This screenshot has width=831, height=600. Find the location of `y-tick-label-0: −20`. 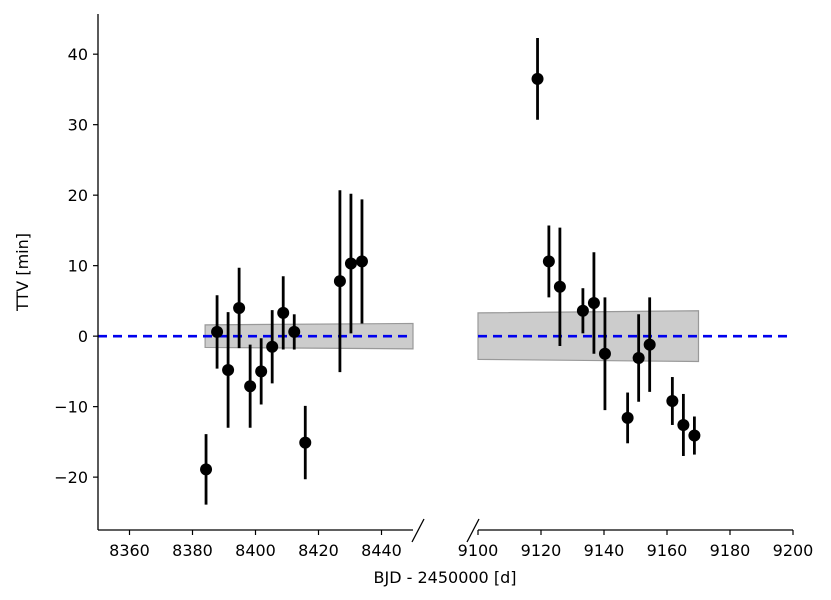

y-tick-label-0: −20 is located at coordinates (71, 477).